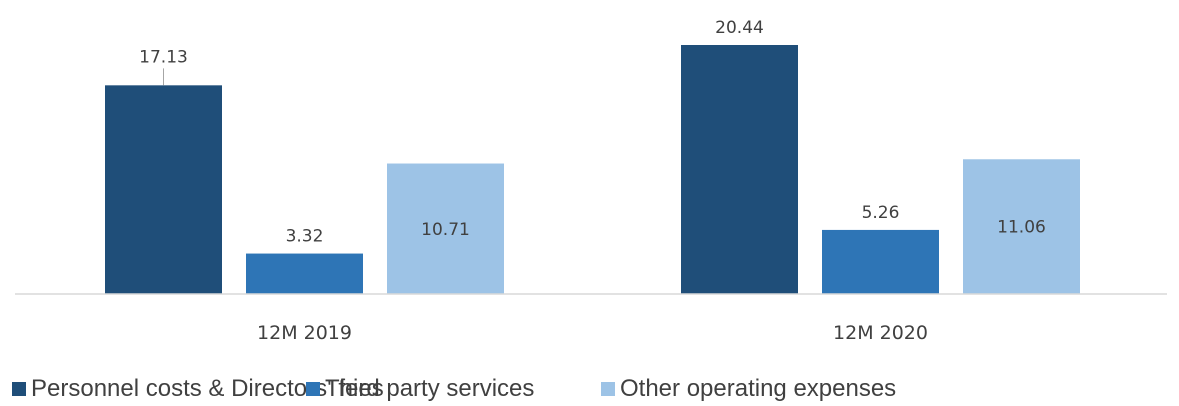 This screenshot has width=1179, height=406. Describe the element at coordinates (429, 388) in the screenshot. I see `legend-label-third-party-services: Third party services` at that location.